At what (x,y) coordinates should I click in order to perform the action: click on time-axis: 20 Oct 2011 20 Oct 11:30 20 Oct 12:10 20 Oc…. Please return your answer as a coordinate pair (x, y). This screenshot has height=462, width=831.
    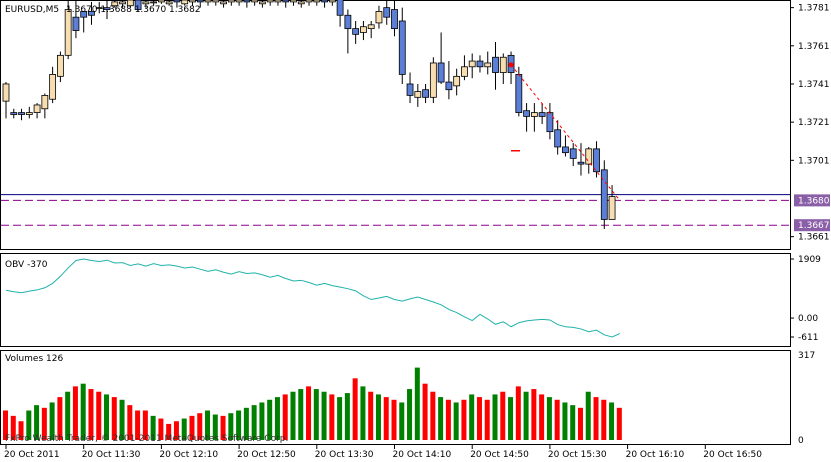
    Looking at the image, I should click on (383, 452).